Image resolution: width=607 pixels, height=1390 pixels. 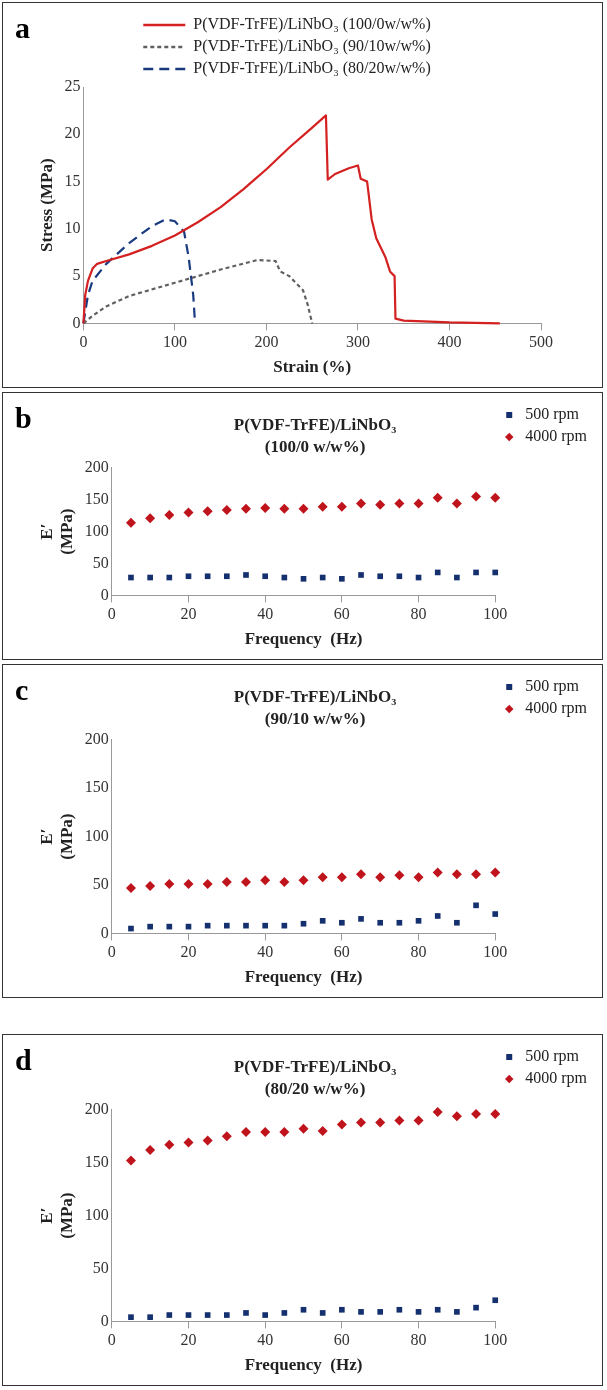 I want to click on legend-label: P(VDF-TrFE)/LiNbO₃ (80/20w/w%), so click(x=312, y=68).